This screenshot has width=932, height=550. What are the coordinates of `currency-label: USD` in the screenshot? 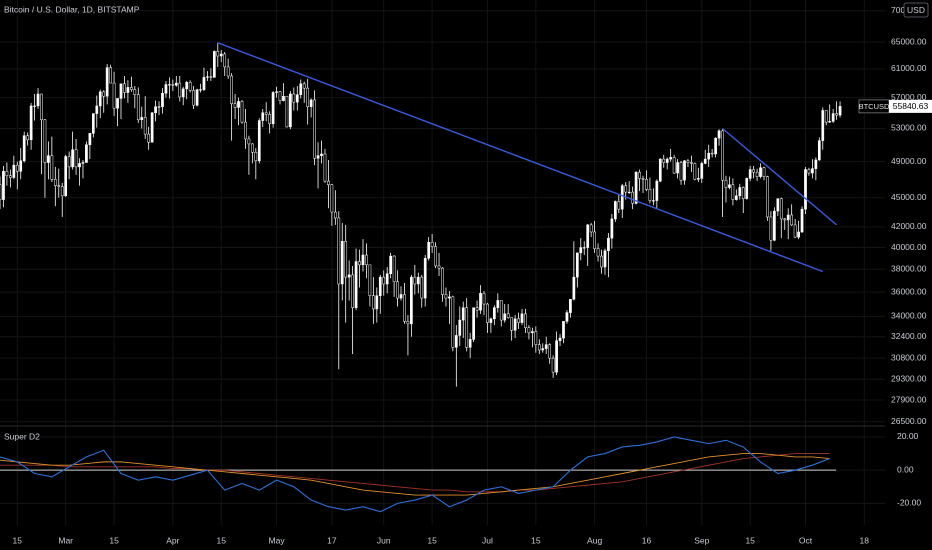 It's located at (916, 10).